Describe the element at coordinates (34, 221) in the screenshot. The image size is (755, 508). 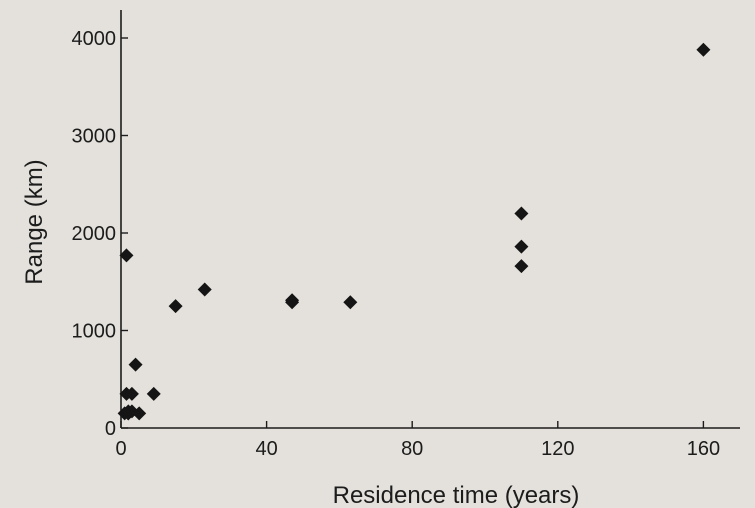
I see `y-axis-label: Range (km)` at that location.